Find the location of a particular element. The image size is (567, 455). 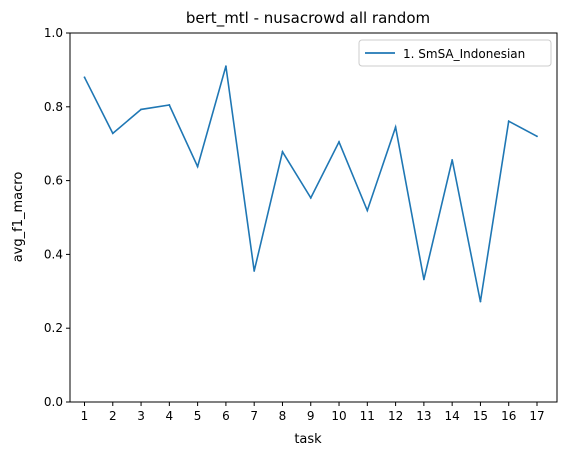

x-tick-label: 14 is located at coordinates (452, 416).